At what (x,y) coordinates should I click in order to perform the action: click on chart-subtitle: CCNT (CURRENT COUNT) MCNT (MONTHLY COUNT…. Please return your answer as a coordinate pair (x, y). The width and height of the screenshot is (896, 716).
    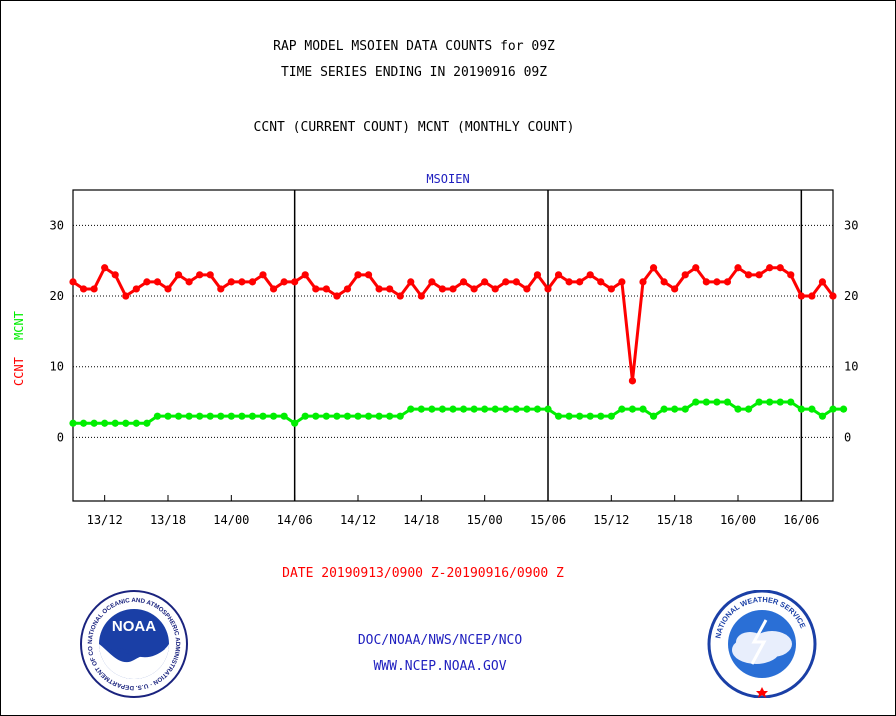
    Looking at the image, I should click on (414, 127).